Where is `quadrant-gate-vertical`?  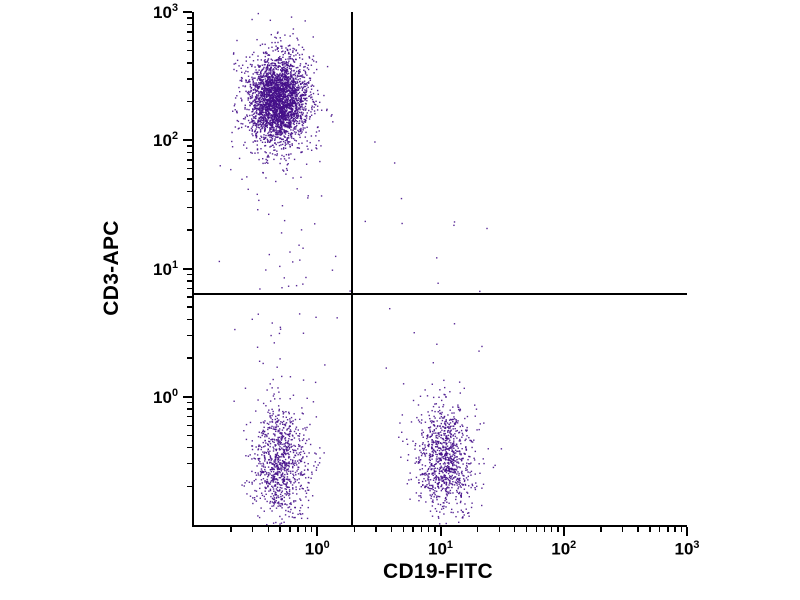
quadrant-gate-vertical is located at coordinates (351, 268).